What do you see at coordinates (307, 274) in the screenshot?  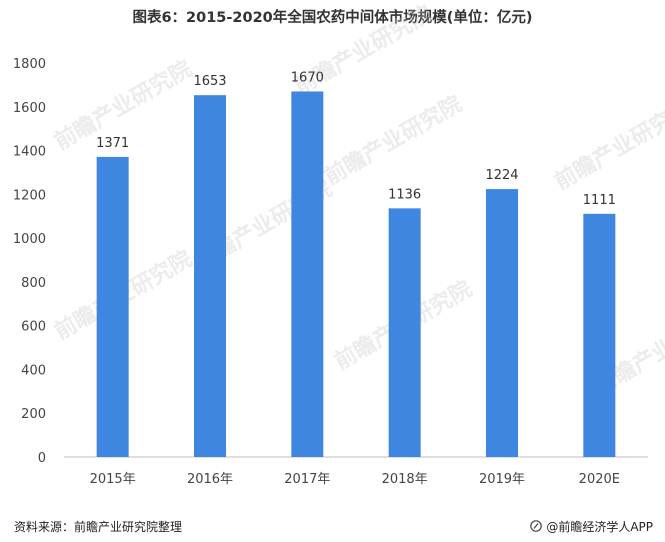 I see `bar-2017年` at bounding box center [307, 274].